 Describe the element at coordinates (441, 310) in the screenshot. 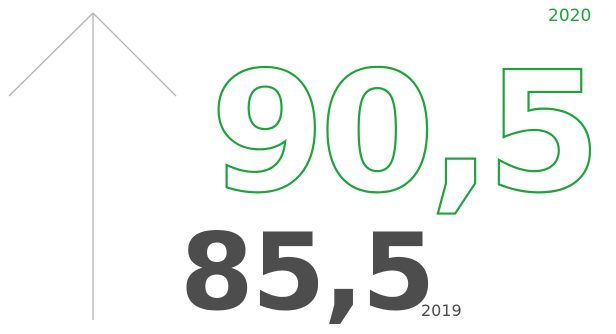

I see `previous-year: 2019` at that location.